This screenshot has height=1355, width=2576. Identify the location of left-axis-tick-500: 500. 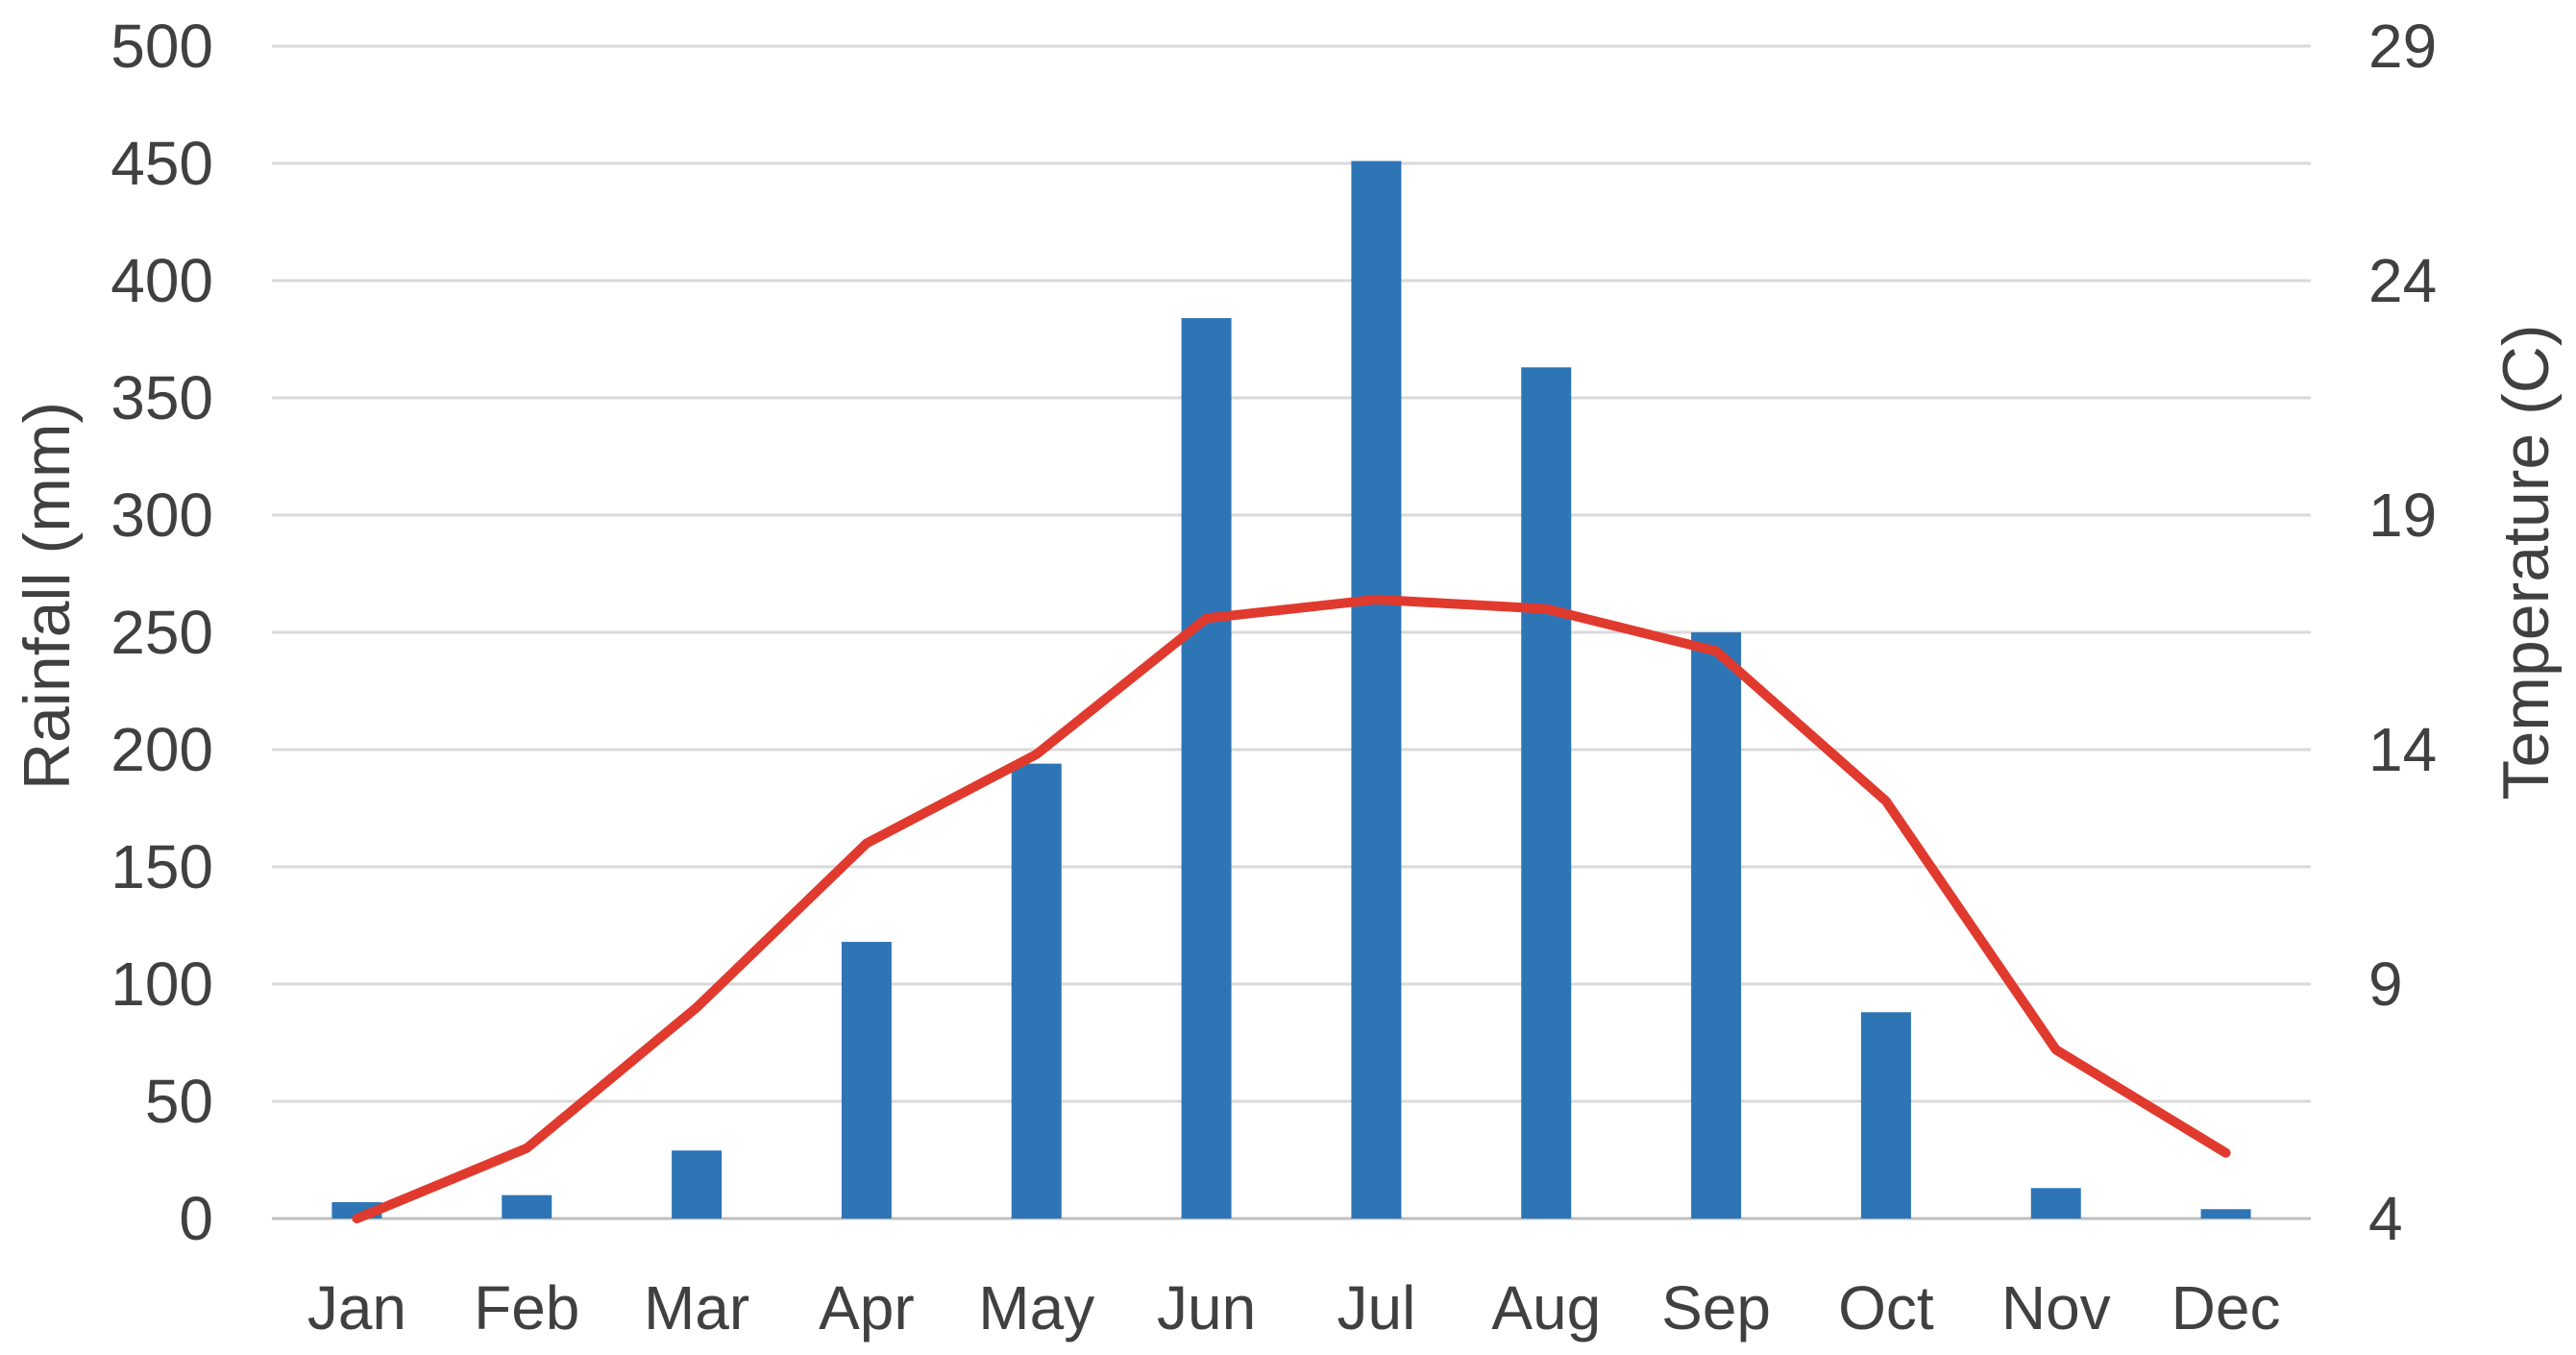
(161, 46).